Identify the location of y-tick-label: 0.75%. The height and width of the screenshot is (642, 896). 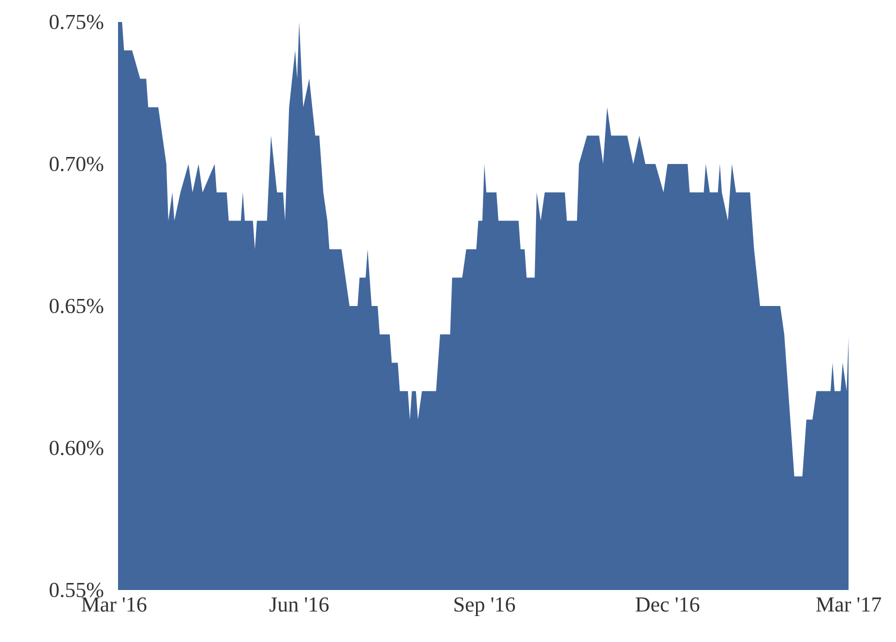
(77, 22).